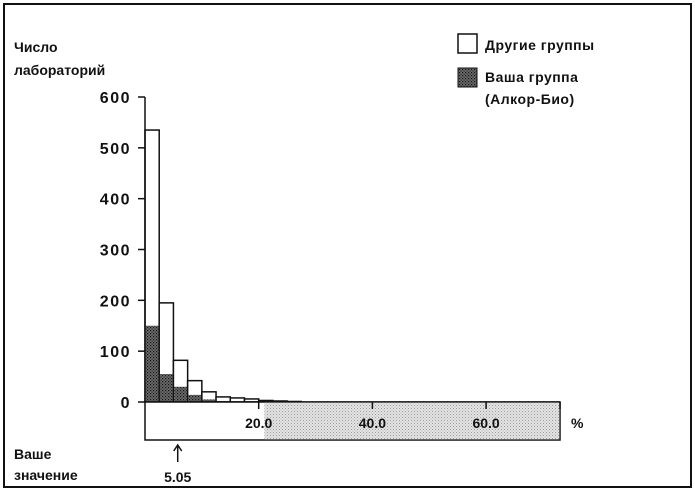  What do you see at coordinates (46, 475) in the screenshot?
I see `marker-label-line-2: значение` at bounding box center [46, 475].